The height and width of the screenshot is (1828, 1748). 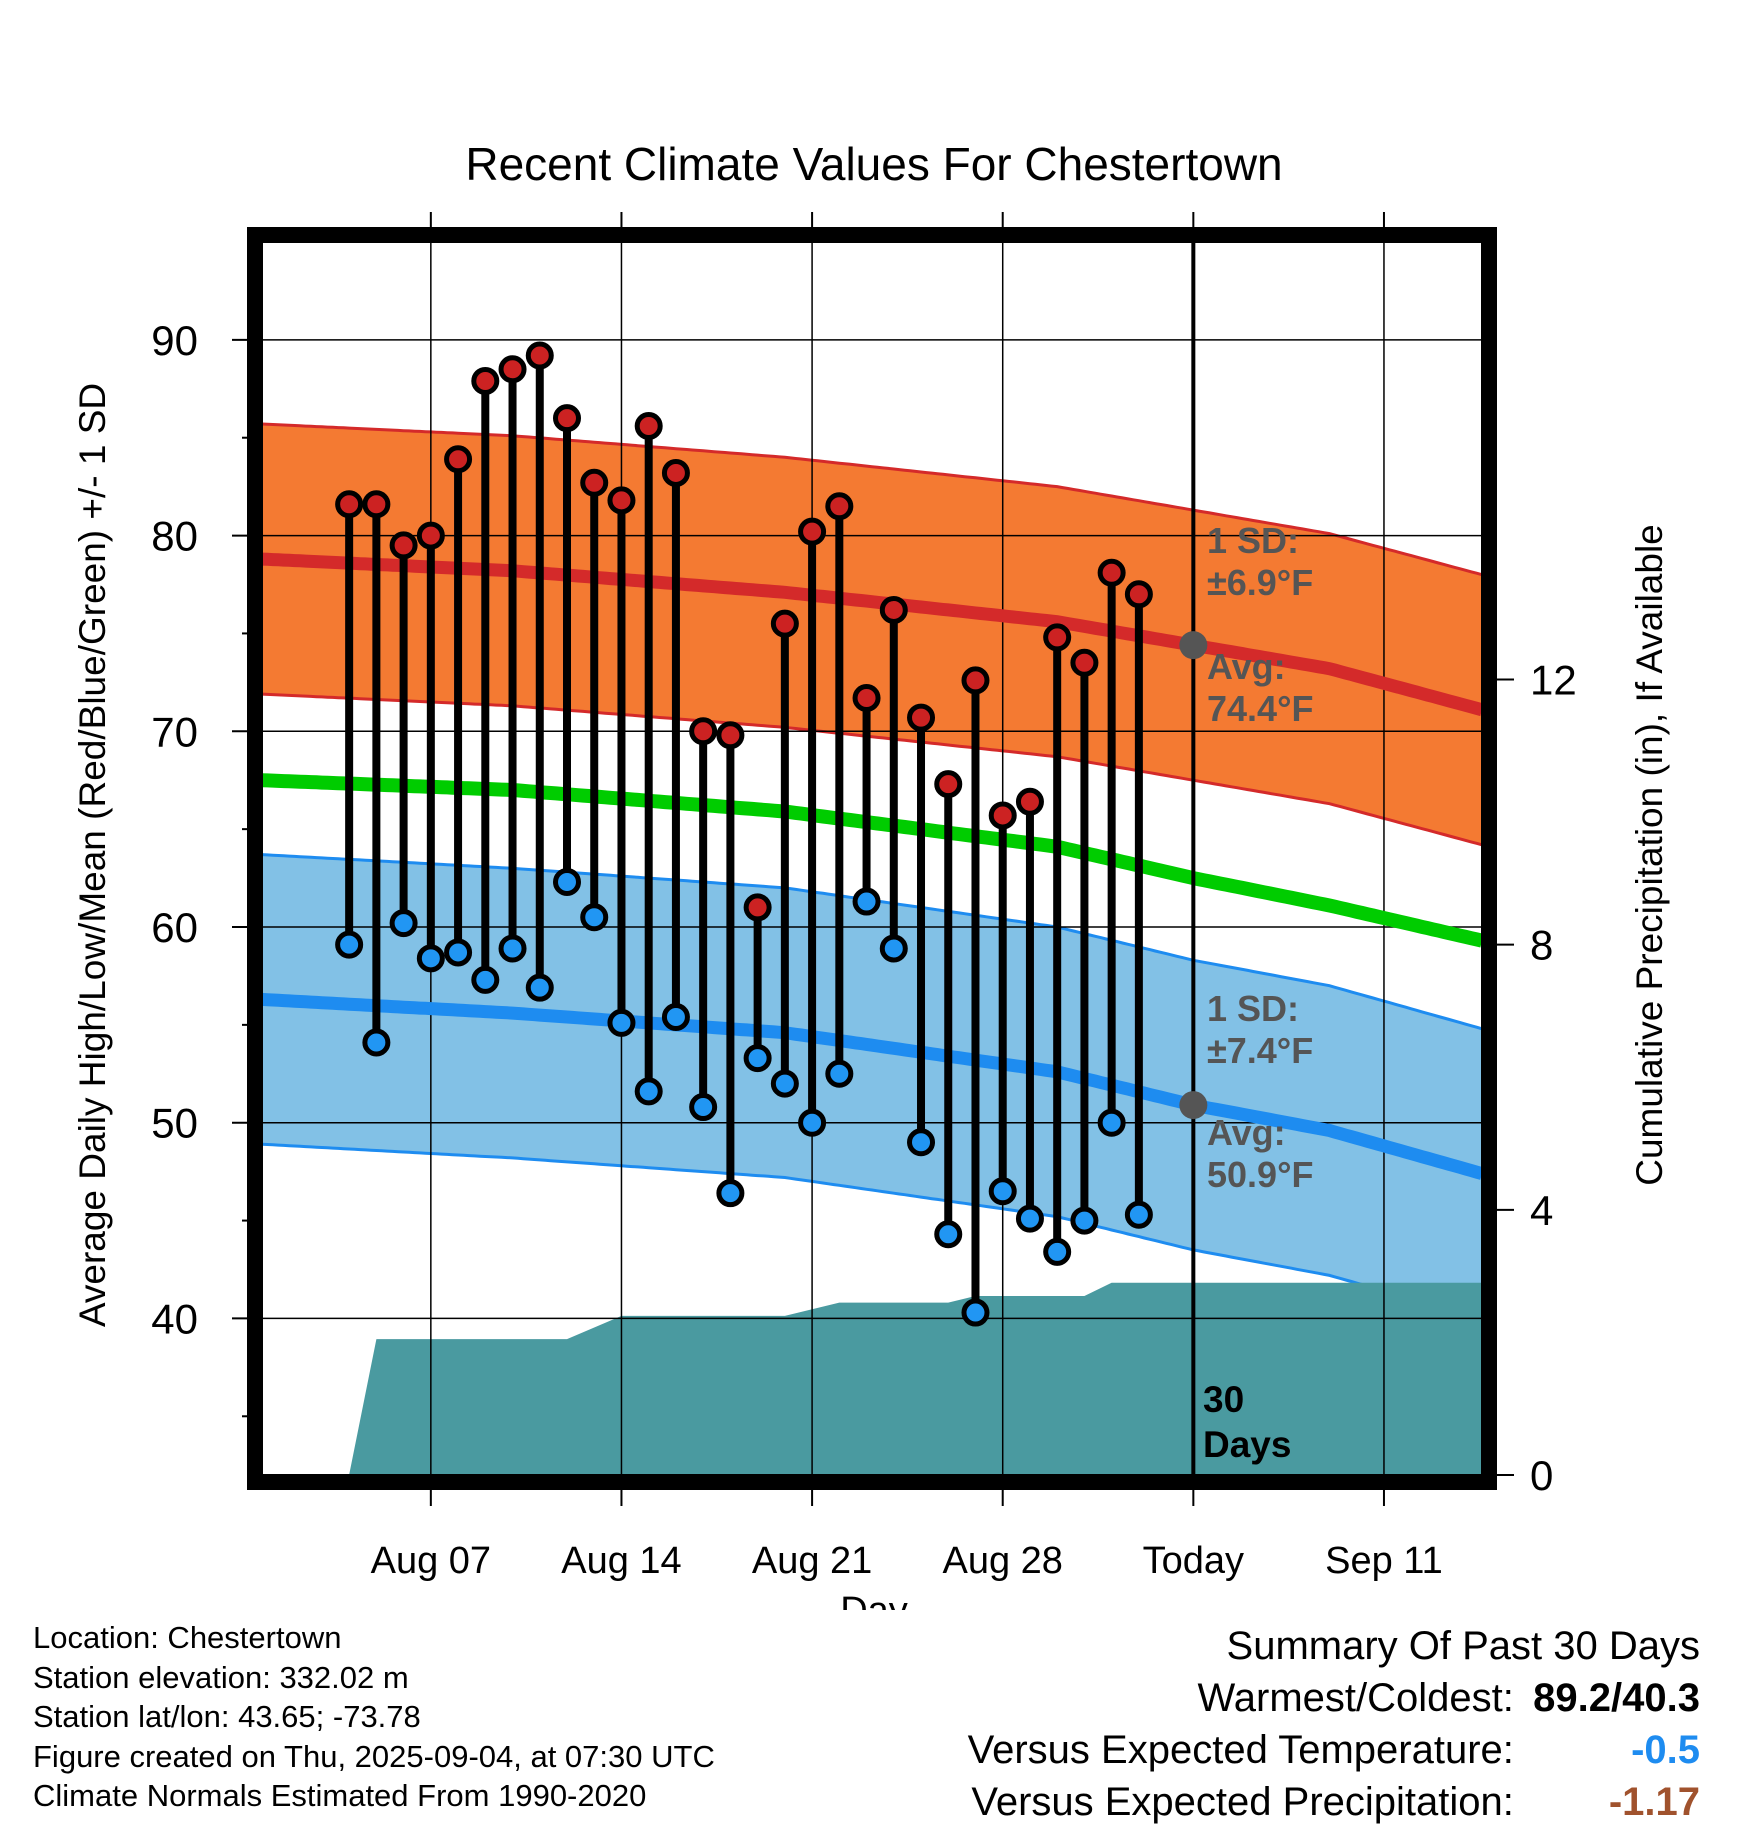 I want to click on normal-high-band-lower-edge, so click(x=872, y=769).